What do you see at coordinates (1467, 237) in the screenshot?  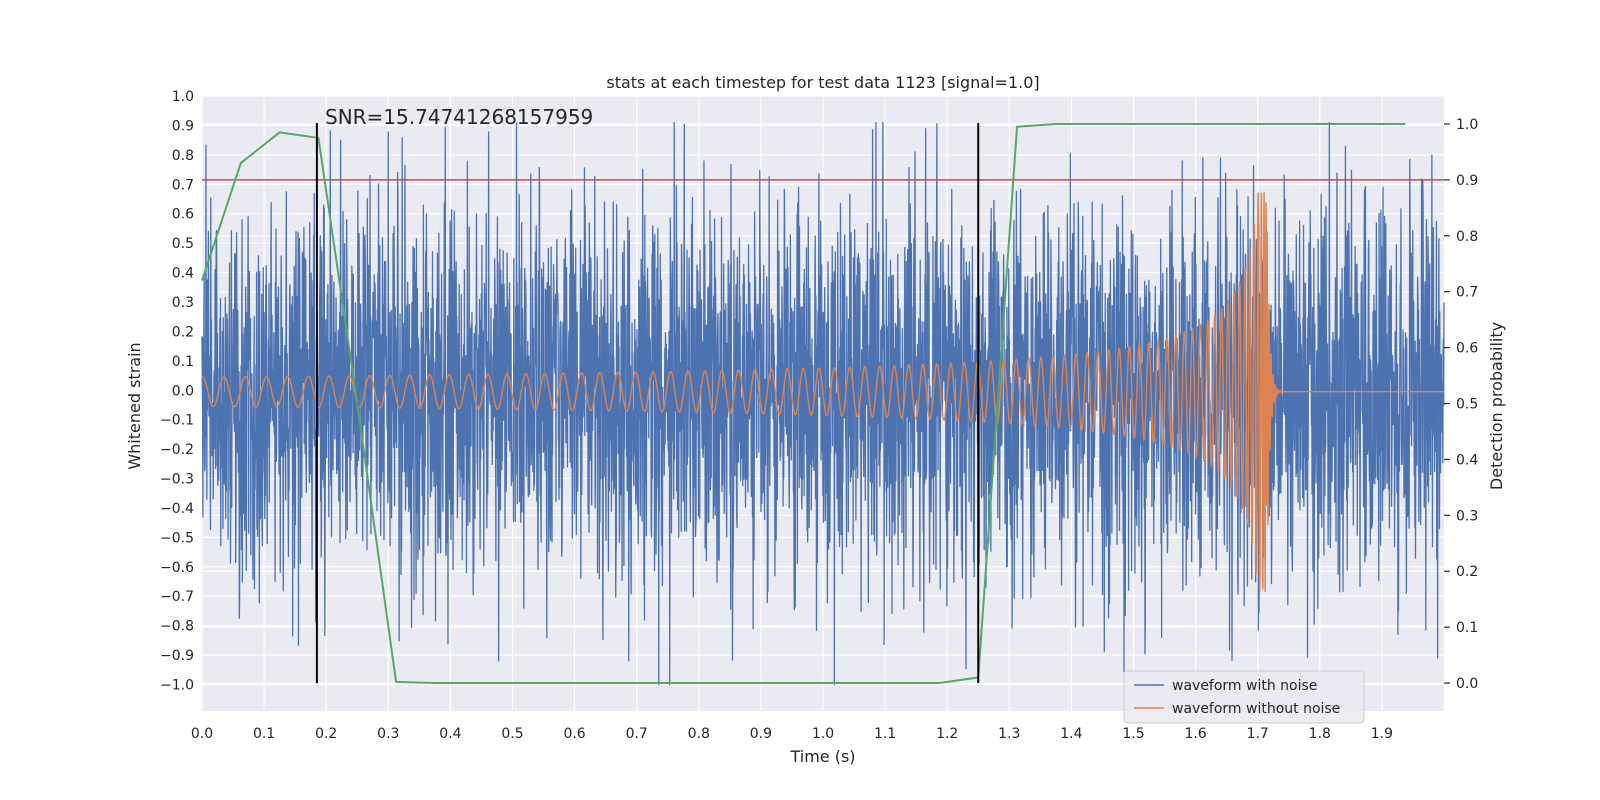 I see `y2-tick-label: 0.8` at bounding box center [1467, 237].